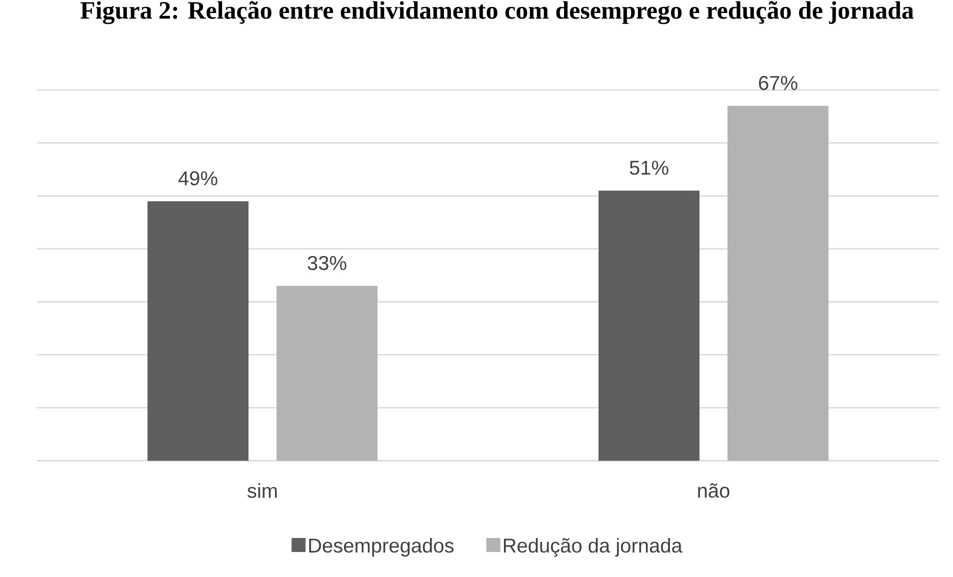  I want to click on chart-title: Figura 2: Relação entre endividamento com desemprego e redução de jornada, so click(497, 12).